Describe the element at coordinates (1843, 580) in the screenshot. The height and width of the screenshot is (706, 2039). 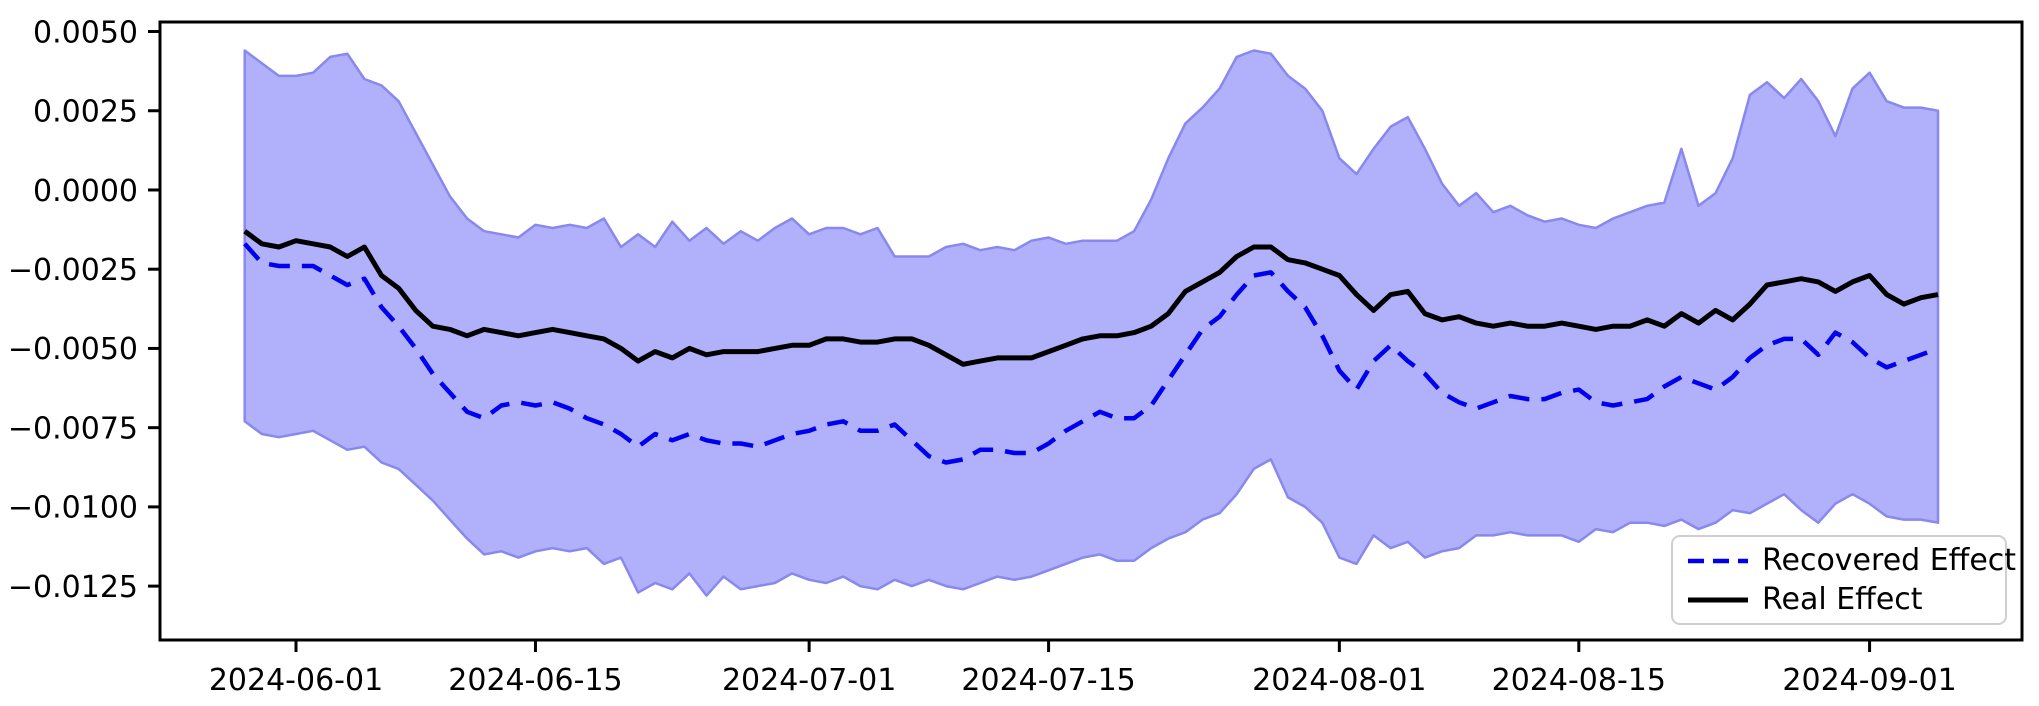
I see `legend-box: Recovered Effect Real Effect` at that location.